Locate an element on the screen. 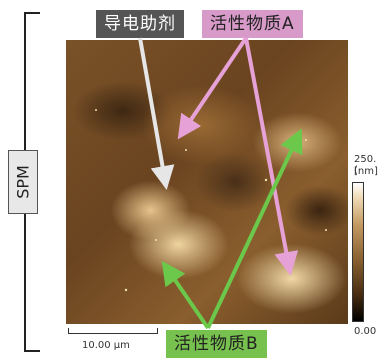 This screenshot has width=380, height=360. colorbar-unit-label: [nm] is located at coordinates (366, 171).